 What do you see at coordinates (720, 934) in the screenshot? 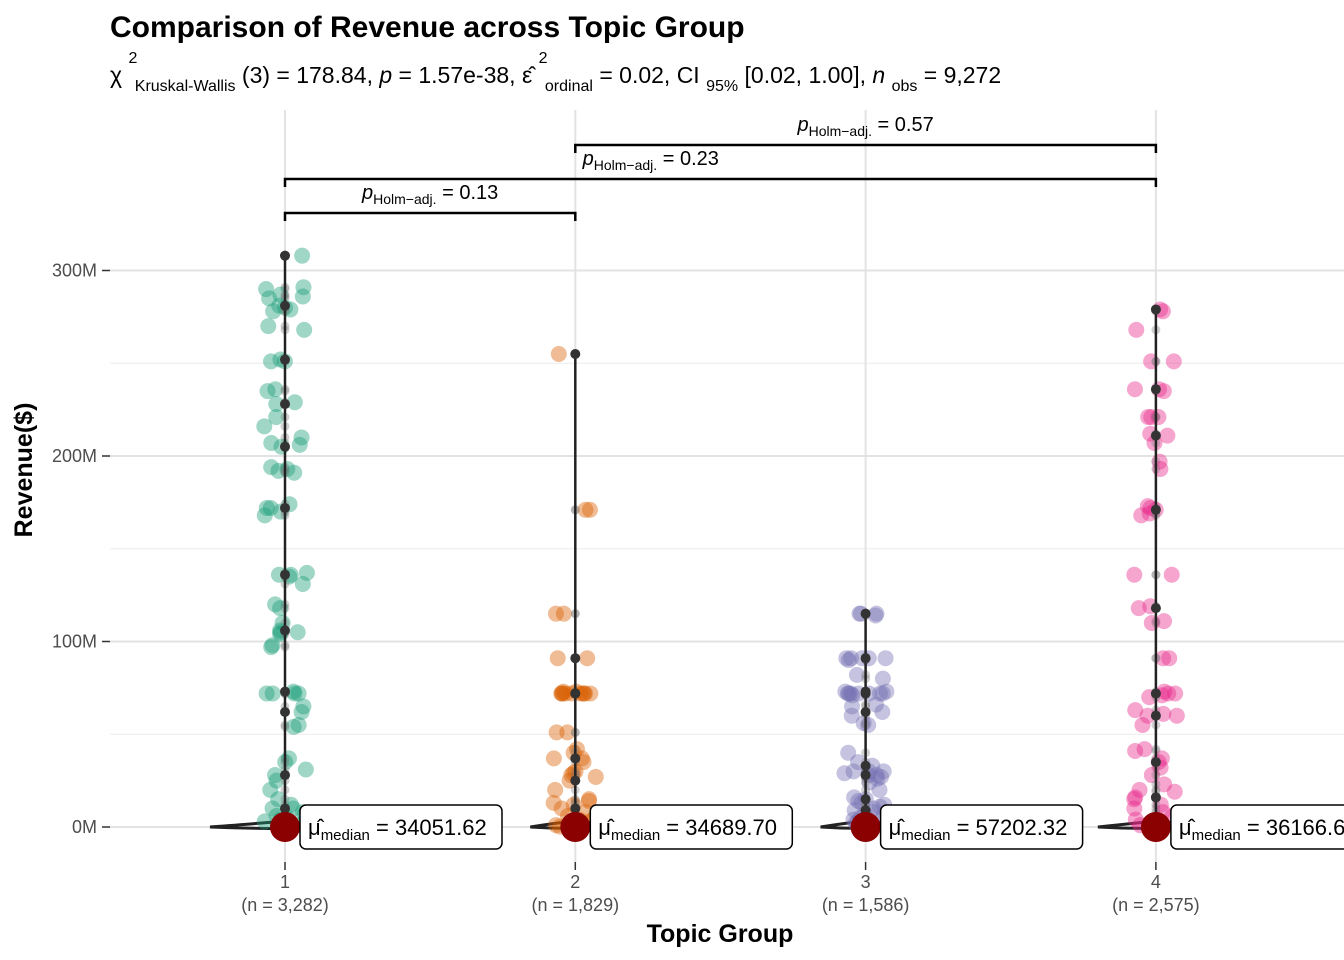
I see `x-axis-title: Topic Group` at bounding box center [720, 934].